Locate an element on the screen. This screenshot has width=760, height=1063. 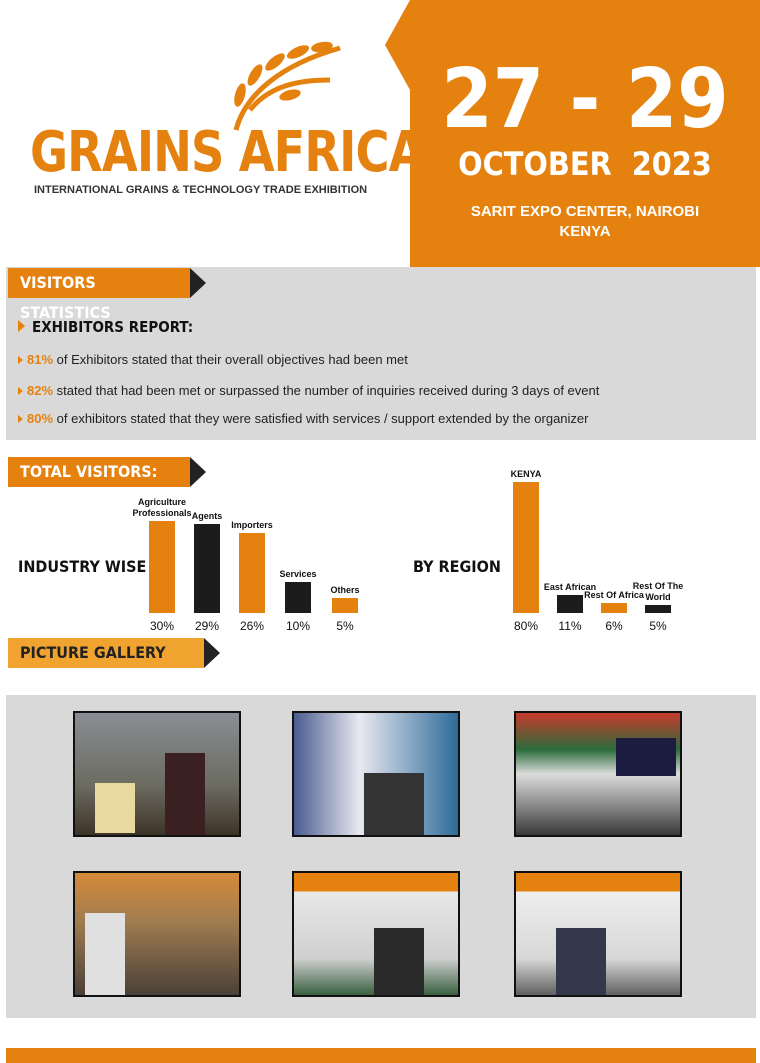
category-label: Importers is located at coordinates (252, 525).